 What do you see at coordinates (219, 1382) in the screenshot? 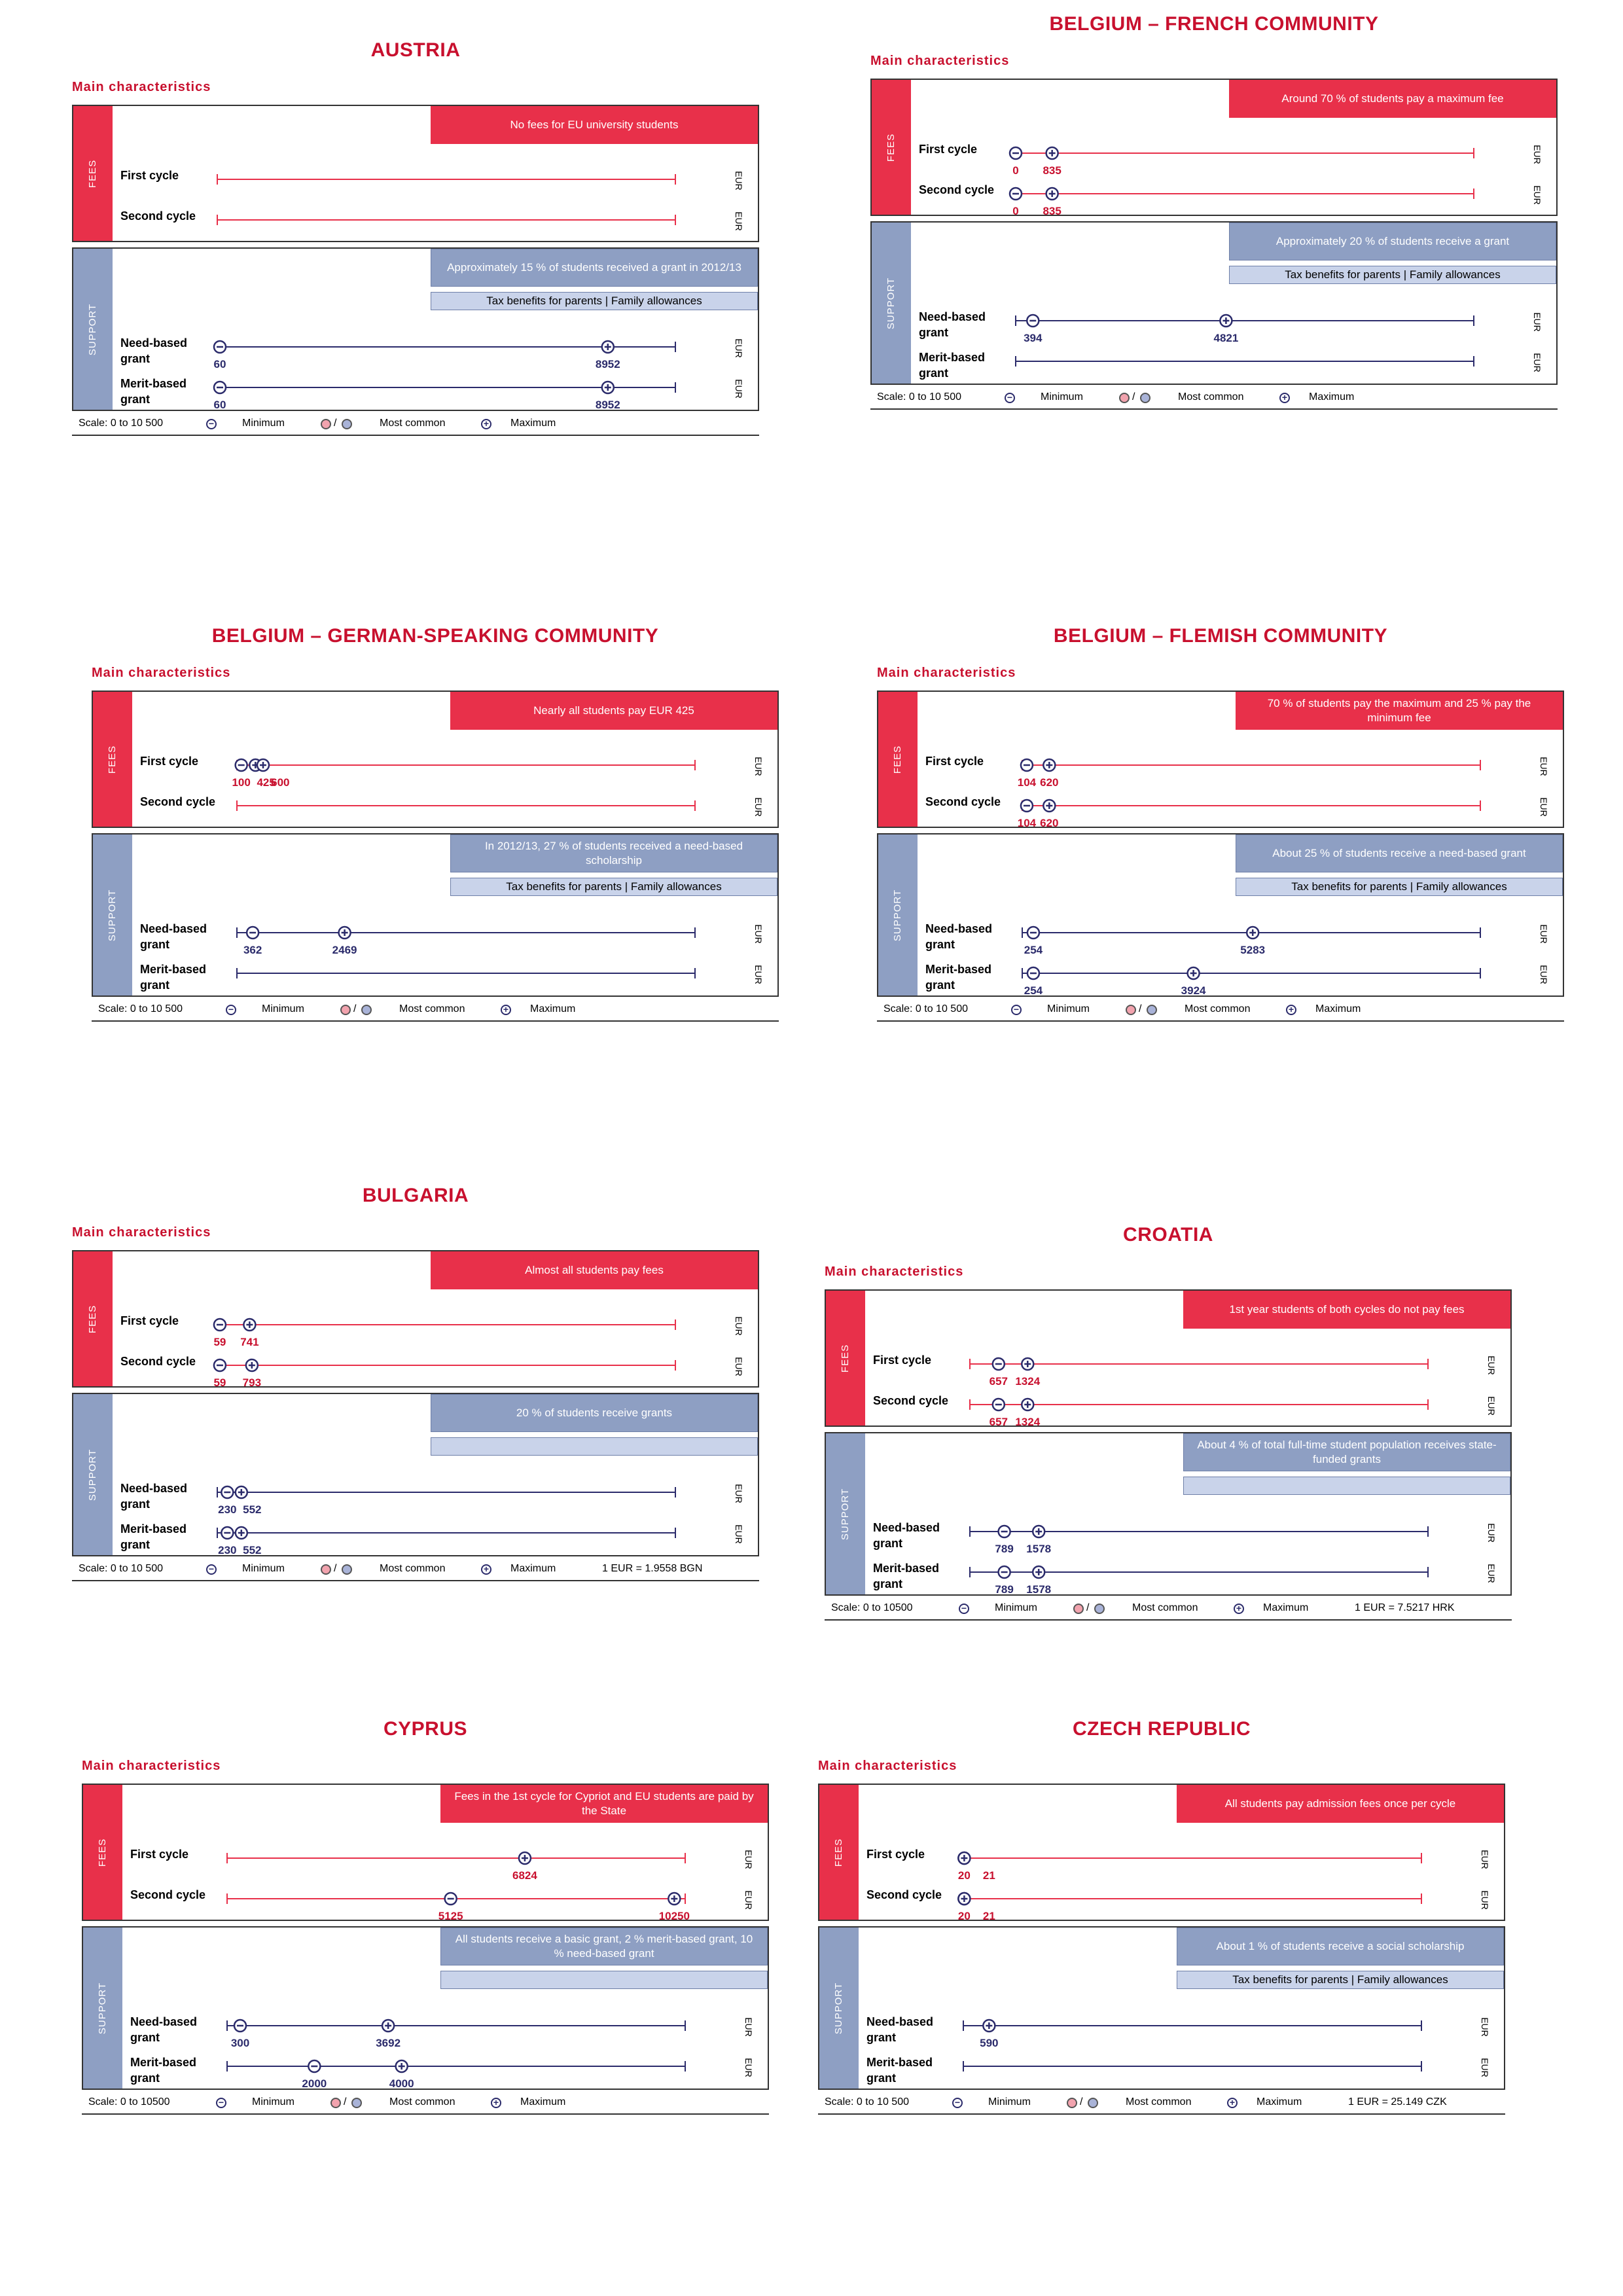
I see `min-value-label: 59` at bounding box center [219, 1382].